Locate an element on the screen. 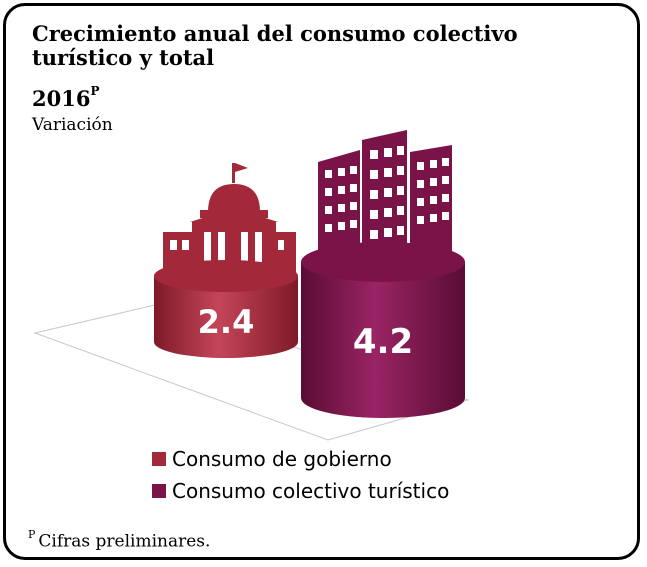 The width and height of the screenshot is (647, 567). legend-item-consumo-turistico: Consumo colectivo turístico is located at coordinates (300, 491).